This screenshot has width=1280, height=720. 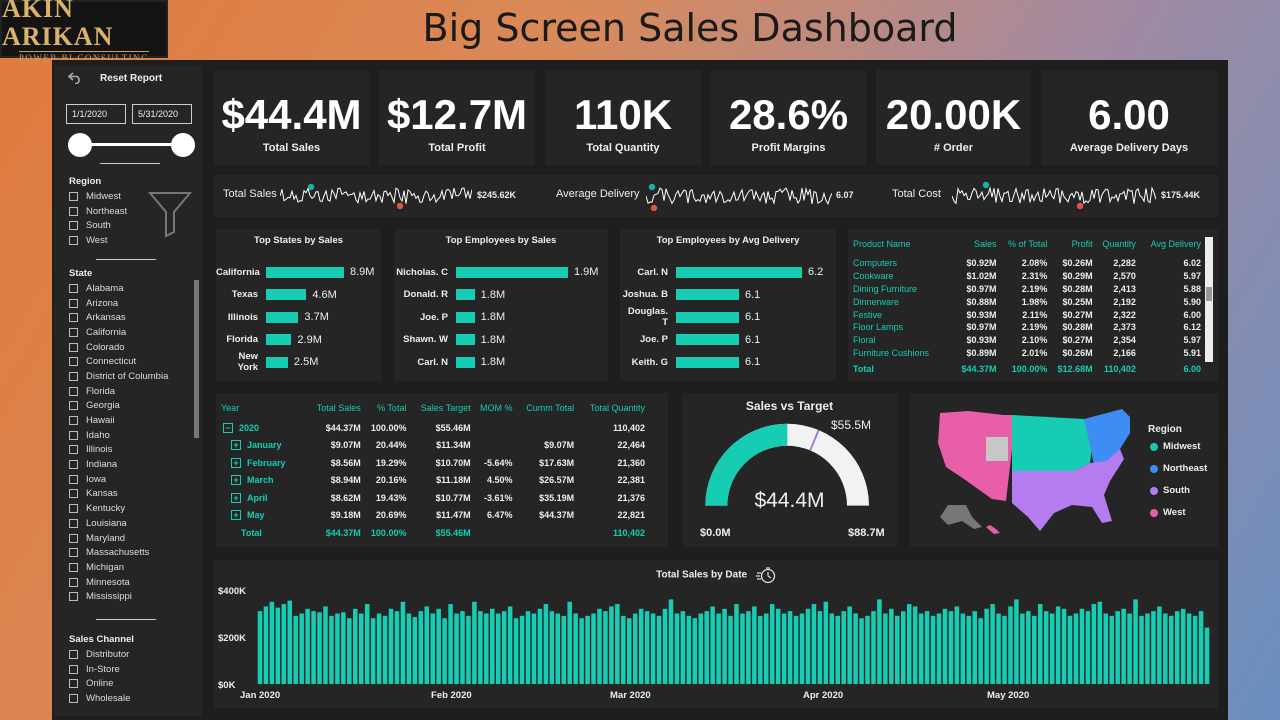 What do you see at coordinates (118, 435) in the screenshot?
I see `state-option: Idaho` at bounding box center [118, 435].